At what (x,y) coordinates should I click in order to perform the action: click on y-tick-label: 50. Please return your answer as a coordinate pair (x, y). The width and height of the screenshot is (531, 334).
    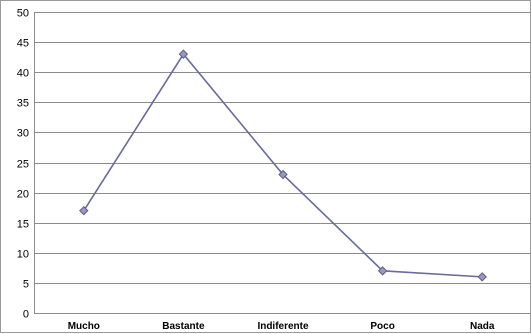
    Looking at the image, I should click on (23, 14).